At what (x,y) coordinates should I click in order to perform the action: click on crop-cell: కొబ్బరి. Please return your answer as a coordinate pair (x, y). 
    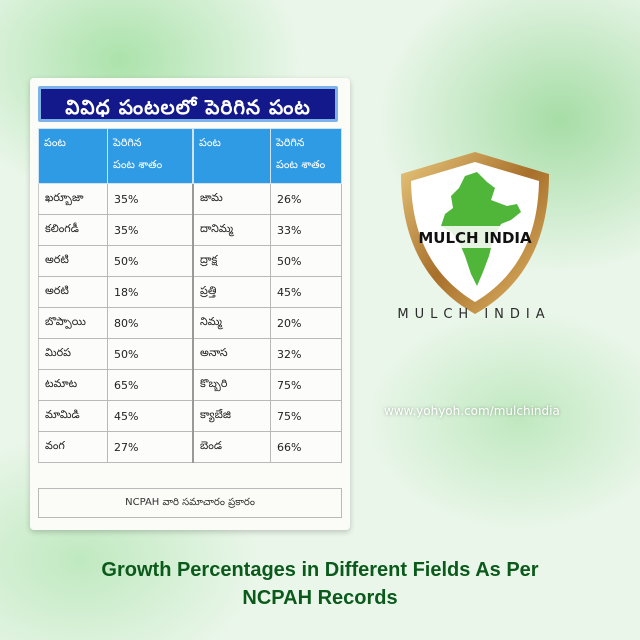
    Looking at the image, I should click on (231, 385).